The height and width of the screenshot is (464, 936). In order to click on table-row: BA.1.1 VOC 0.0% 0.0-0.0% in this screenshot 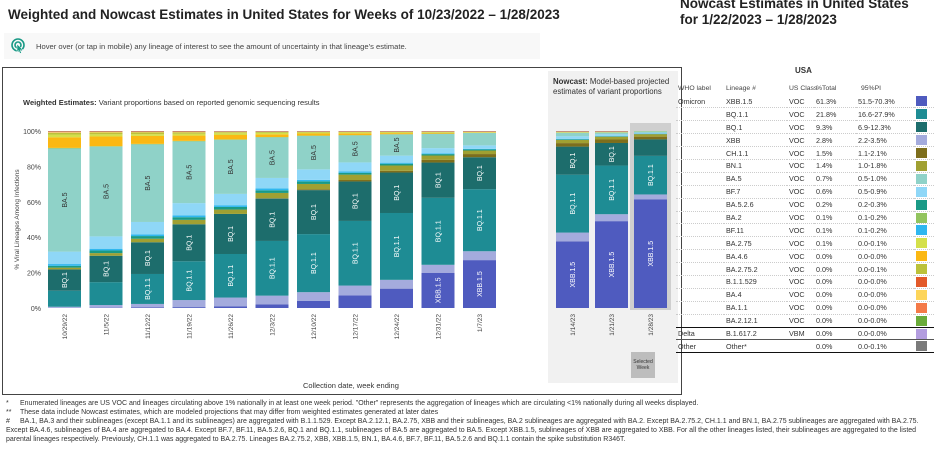, I will do `click(805, 308)`.